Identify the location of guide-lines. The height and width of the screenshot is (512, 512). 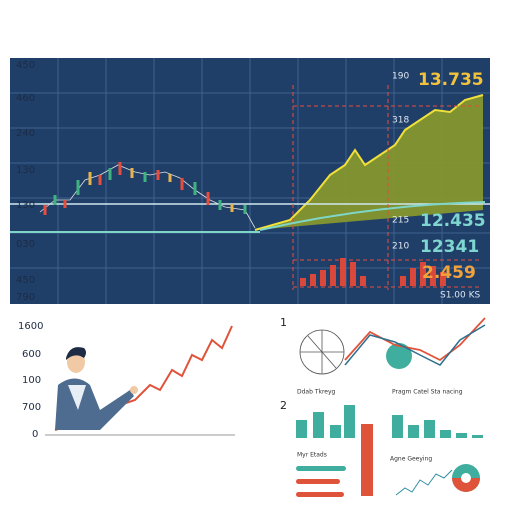
(386, 187).